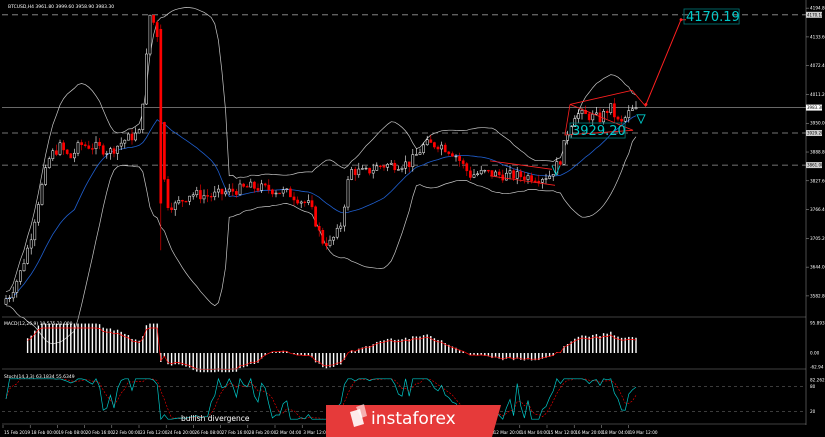 The width and height of the screenshot is (825, 437). I want to click on target-projection-line, so click(665, 62).